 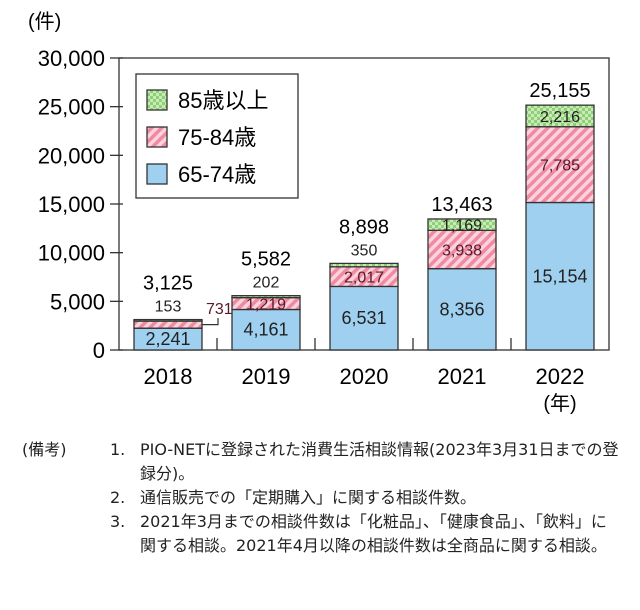 I want to click on segment-label: 8,356, so click(x=461, y=309).